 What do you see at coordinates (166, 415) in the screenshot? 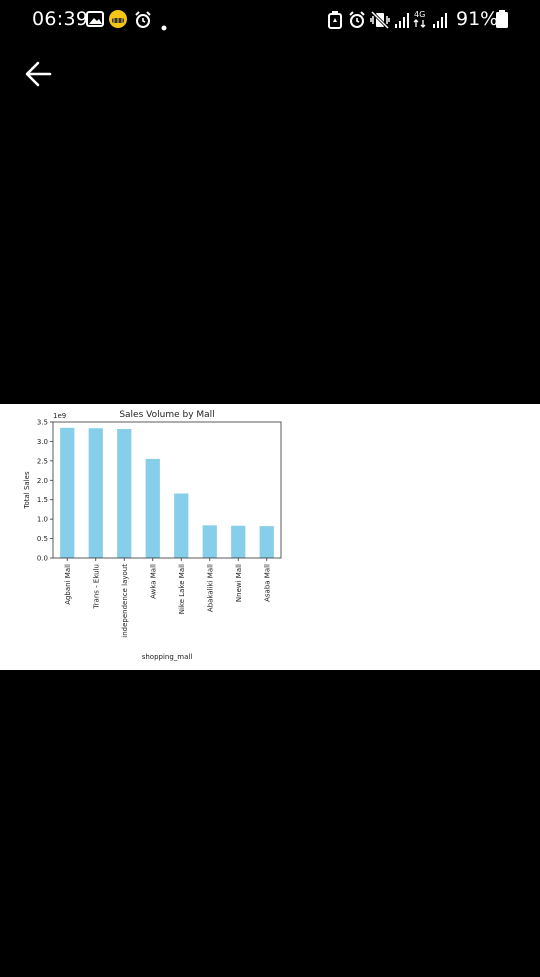
I see `chart-title: Sales Volume by Mall` at bounding box center [166, 415].